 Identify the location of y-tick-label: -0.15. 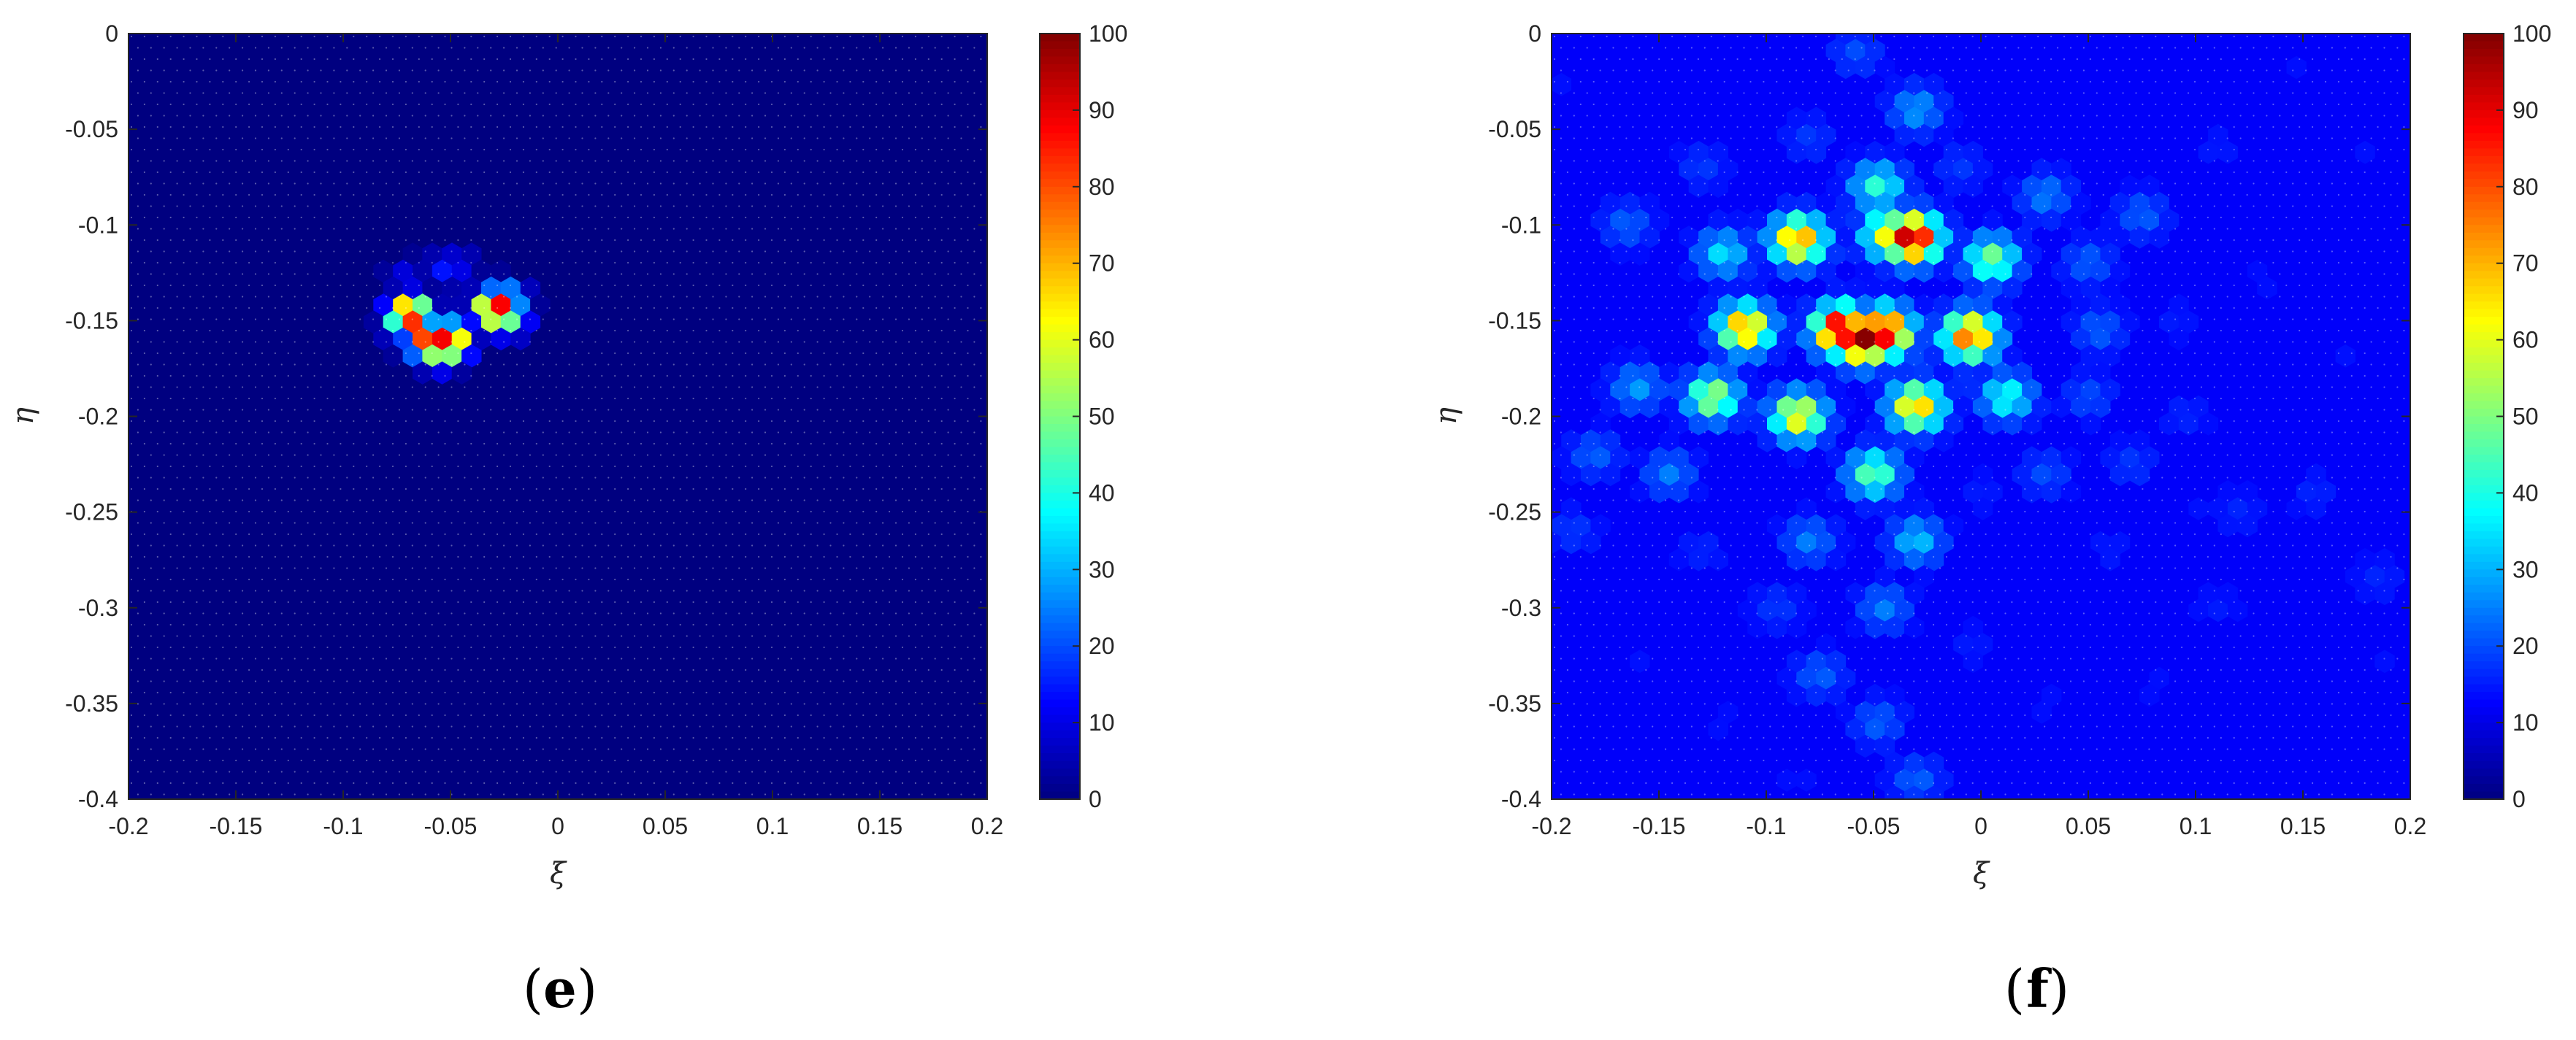
(91, 321).